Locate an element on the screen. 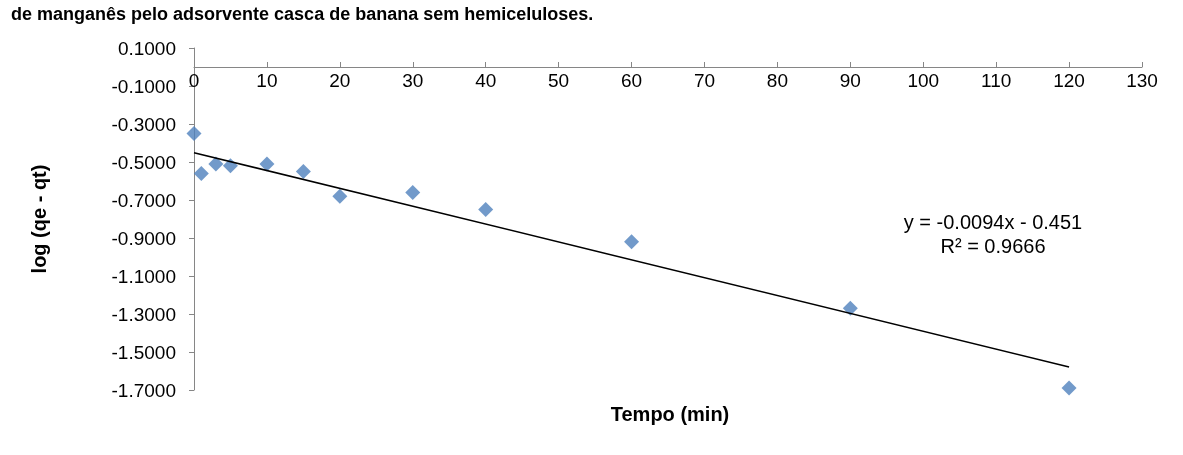  x-tick-label: 0 is located at coordinates (194, 80).